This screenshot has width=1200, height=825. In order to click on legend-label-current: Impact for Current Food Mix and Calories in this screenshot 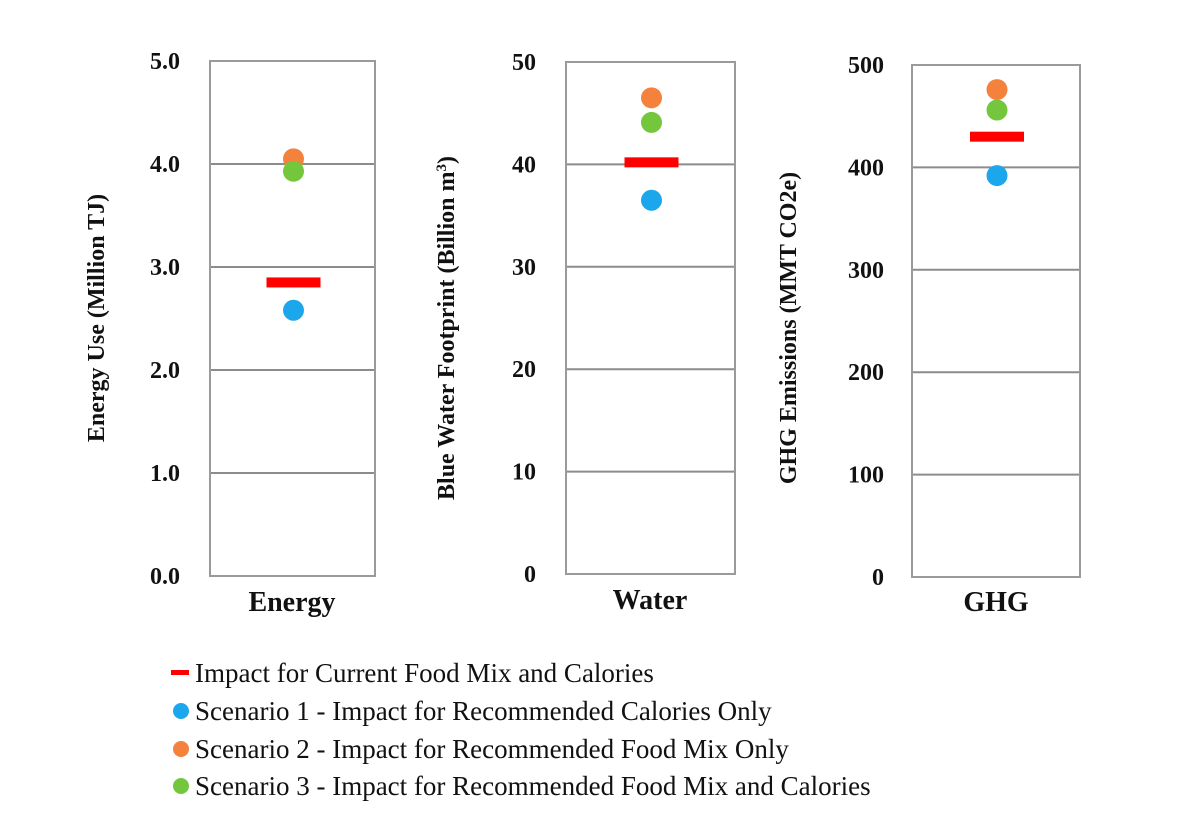, I will do `click(424, 673)`.